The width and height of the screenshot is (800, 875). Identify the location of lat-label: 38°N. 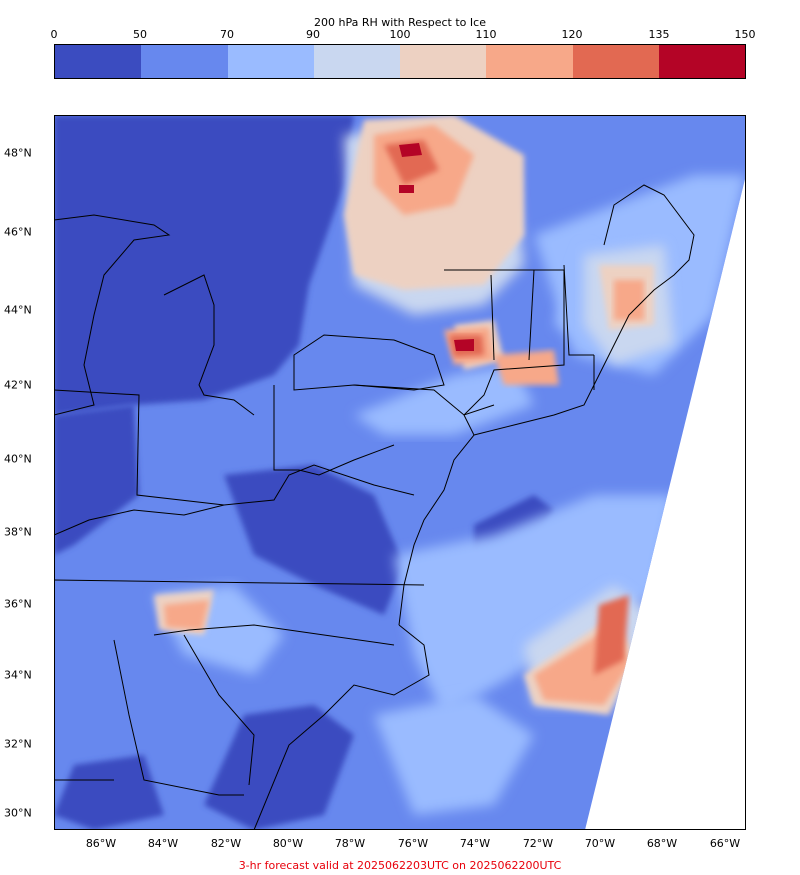
(18, 532).